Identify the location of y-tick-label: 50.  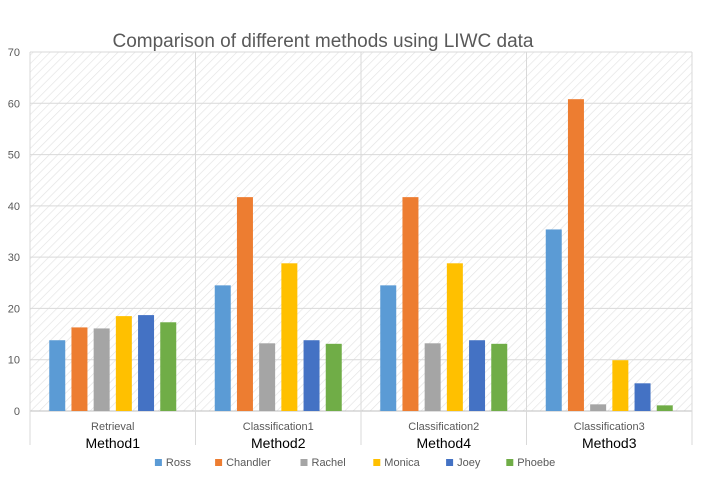
(14, 156).